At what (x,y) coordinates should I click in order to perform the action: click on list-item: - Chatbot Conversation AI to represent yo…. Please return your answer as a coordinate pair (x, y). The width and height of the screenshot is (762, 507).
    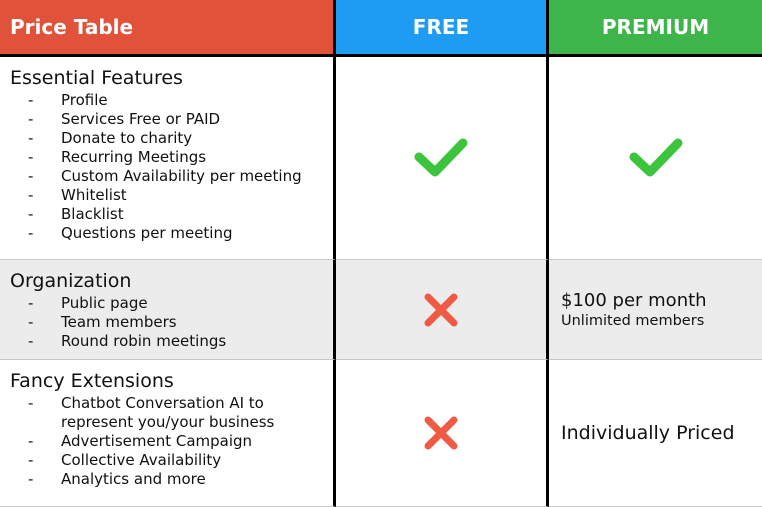
    Looking at the image, I should click on (171, 413).